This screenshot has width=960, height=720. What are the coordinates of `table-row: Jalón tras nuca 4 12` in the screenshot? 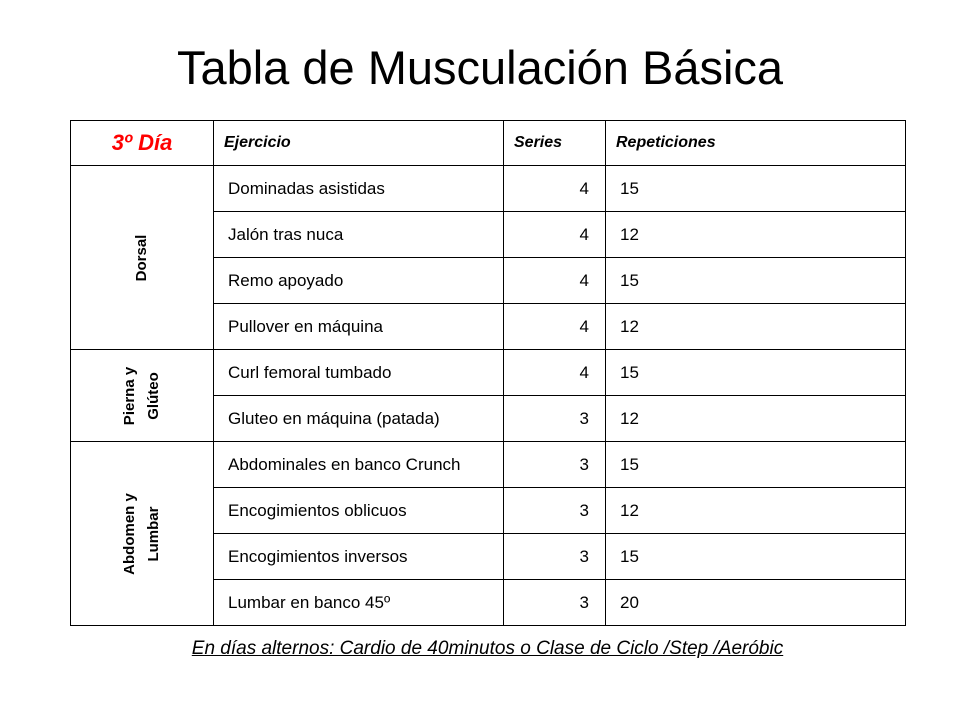 It's located at (488, 234).